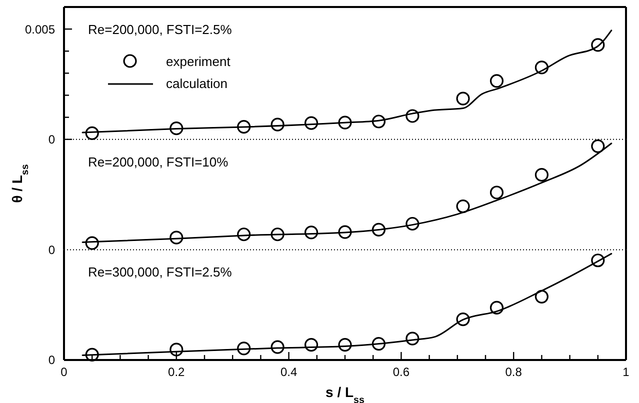  Describe the element at coordinates (177, 372) in the screenshot. I see `x-tick-label: 0.2` at that location.